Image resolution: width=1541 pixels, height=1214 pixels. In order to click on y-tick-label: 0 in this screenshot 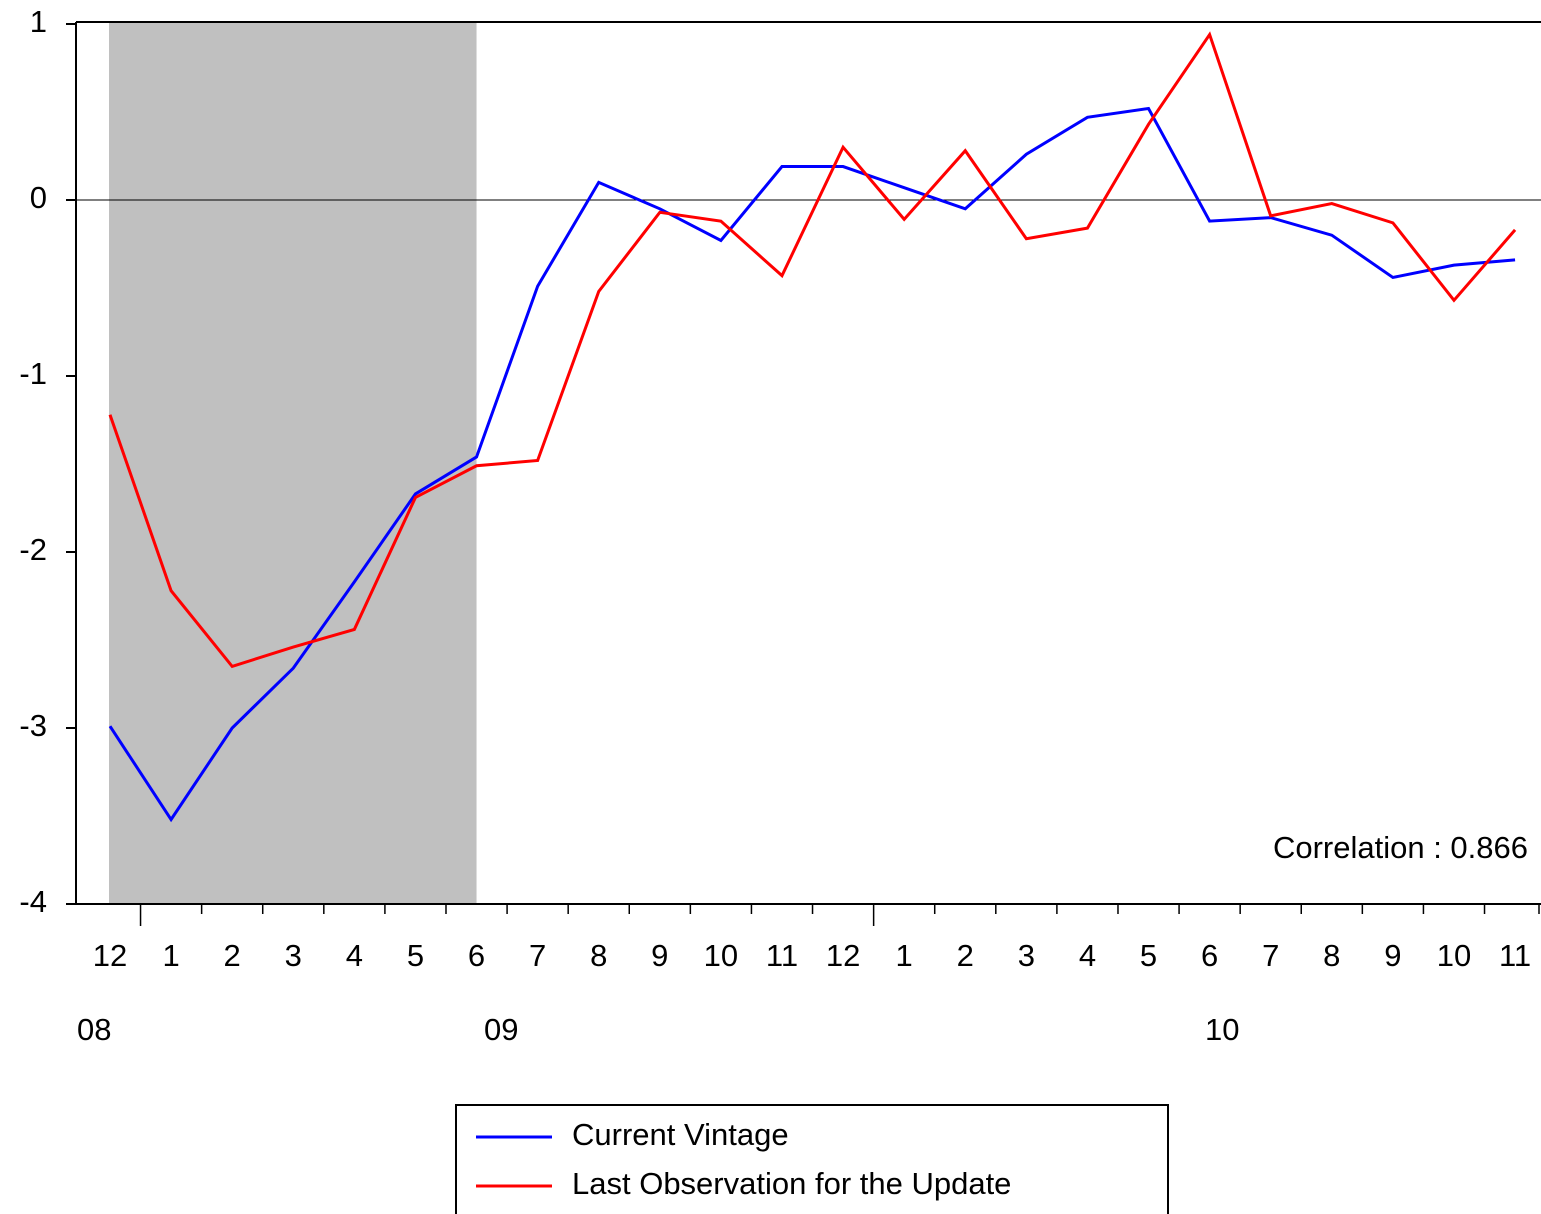, I will do `click(38, 197)`.